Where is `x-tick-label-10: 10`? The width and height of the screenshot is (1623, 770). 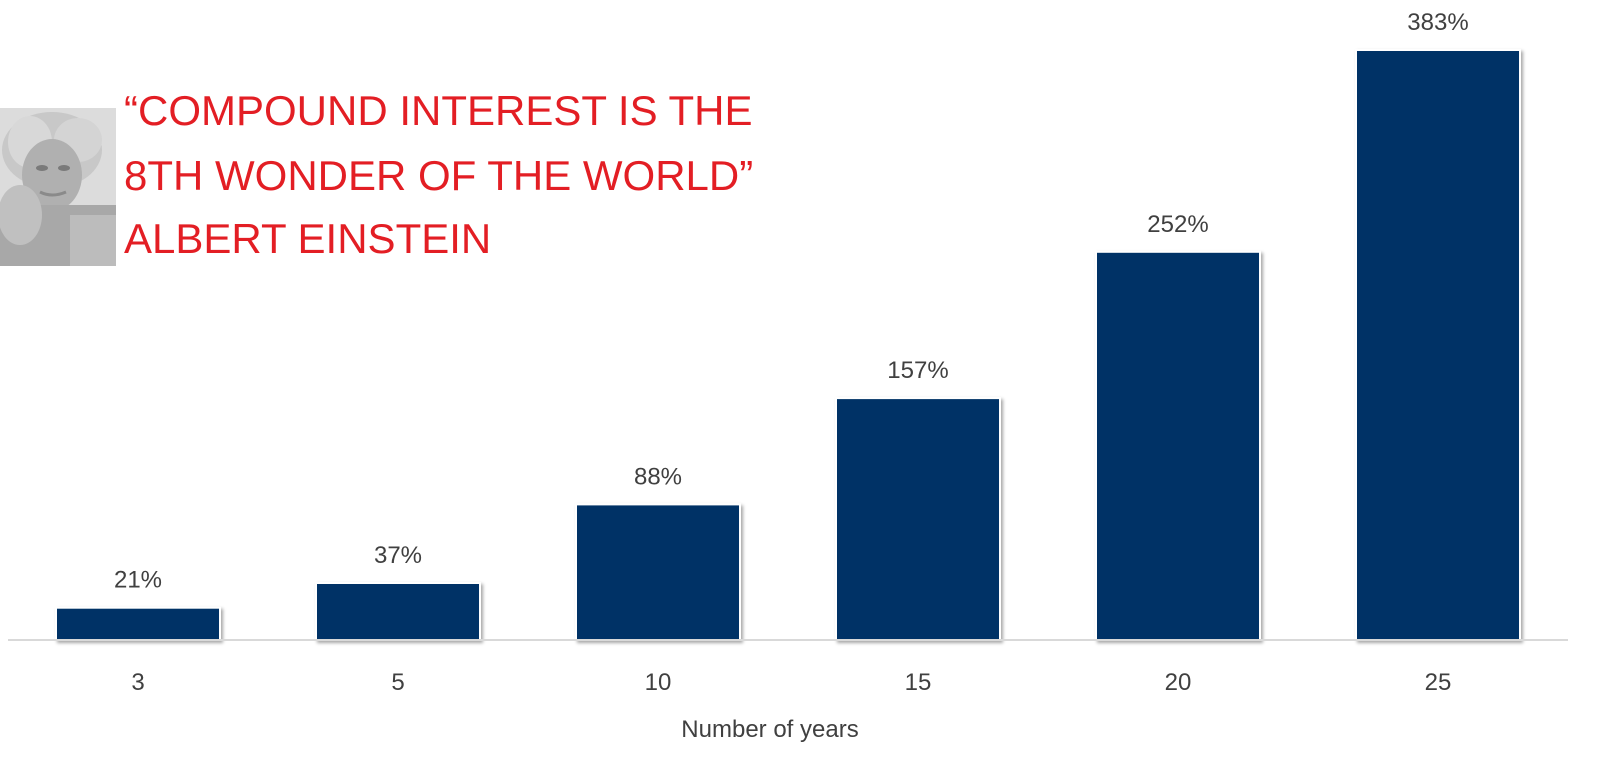 x-tick-label-10: 10 is located at coordinates (658, 682).